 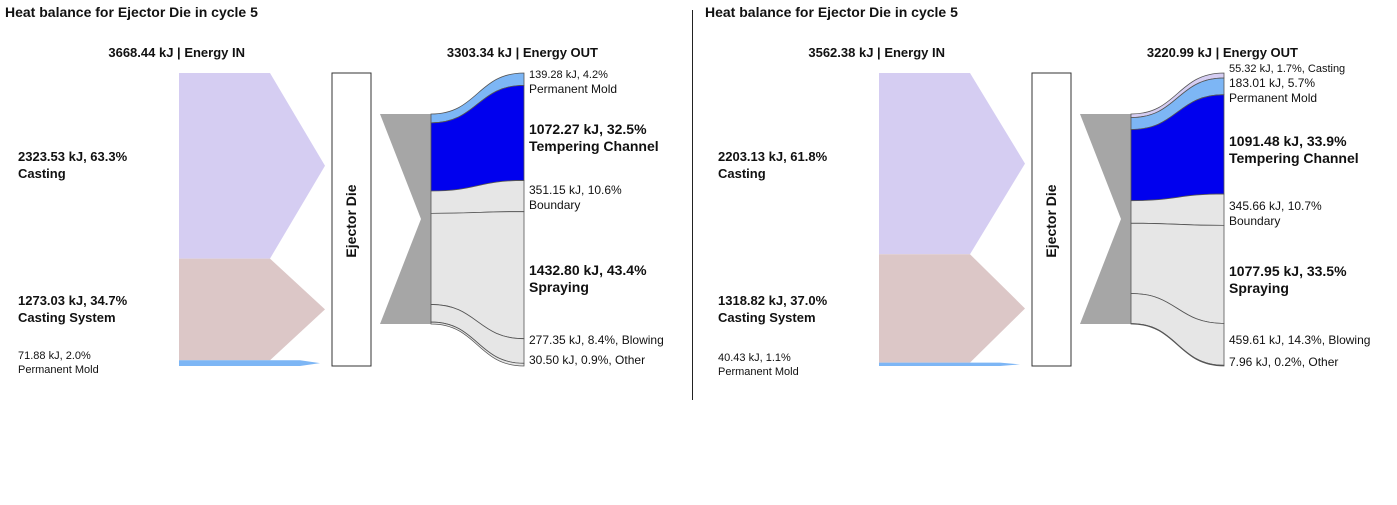 What do you see at coordinates (840, 52) in the screenshot?
I see `energy-in-value: 3562.38 kJ` at bounding box center [840, 52].